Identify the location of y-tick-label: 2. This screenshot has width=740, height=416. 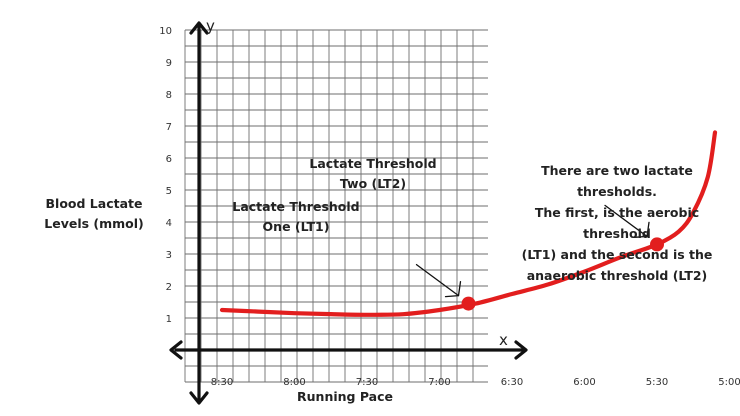
(169, 287).